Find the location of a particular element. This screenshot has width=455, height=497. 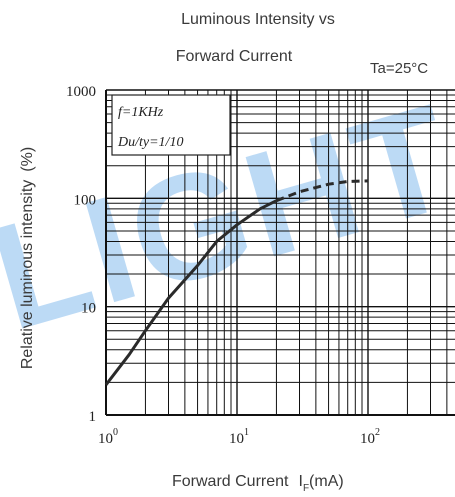

annotation-frequency: f=1KHz is located at coordinates (141, 112).